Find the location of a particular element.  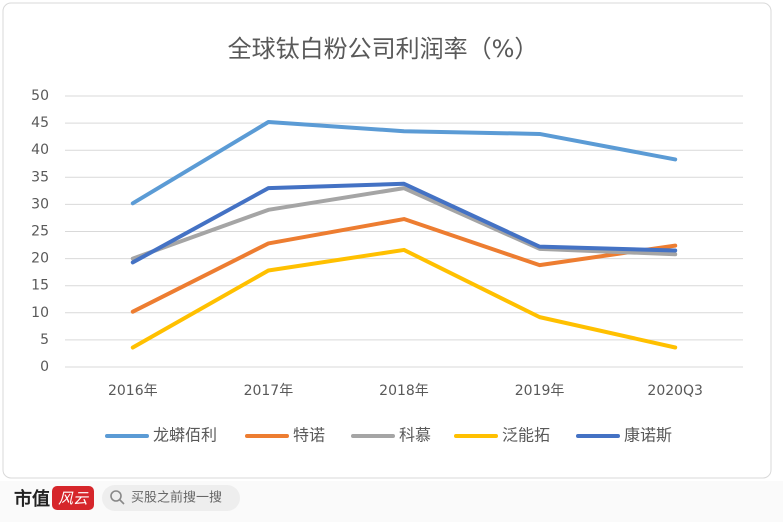

y-tick-label: 40 is located at coordinates (40, 150).